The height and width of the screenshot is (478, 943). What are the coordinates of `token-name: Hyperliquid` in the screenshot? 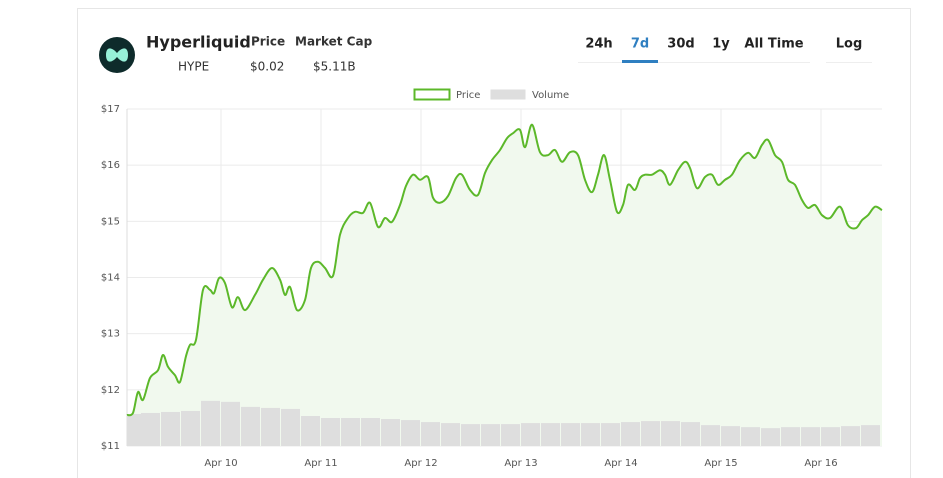 It's located at (198, 42).